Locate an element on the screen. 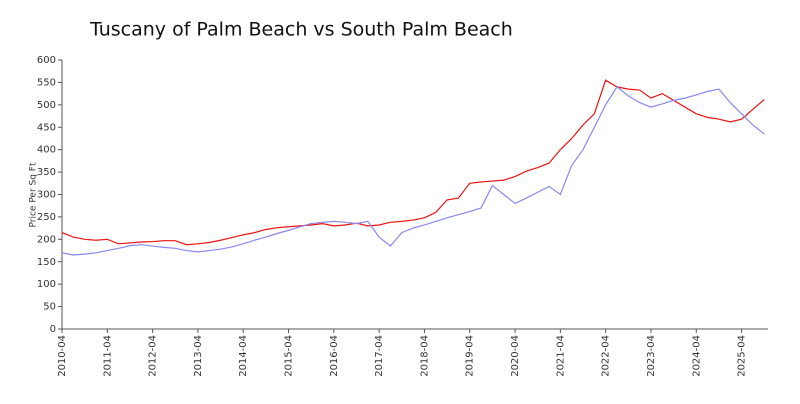 The image size is (800, 404). x-tick-label: 2024-04 is located at coordinates (696, 356).